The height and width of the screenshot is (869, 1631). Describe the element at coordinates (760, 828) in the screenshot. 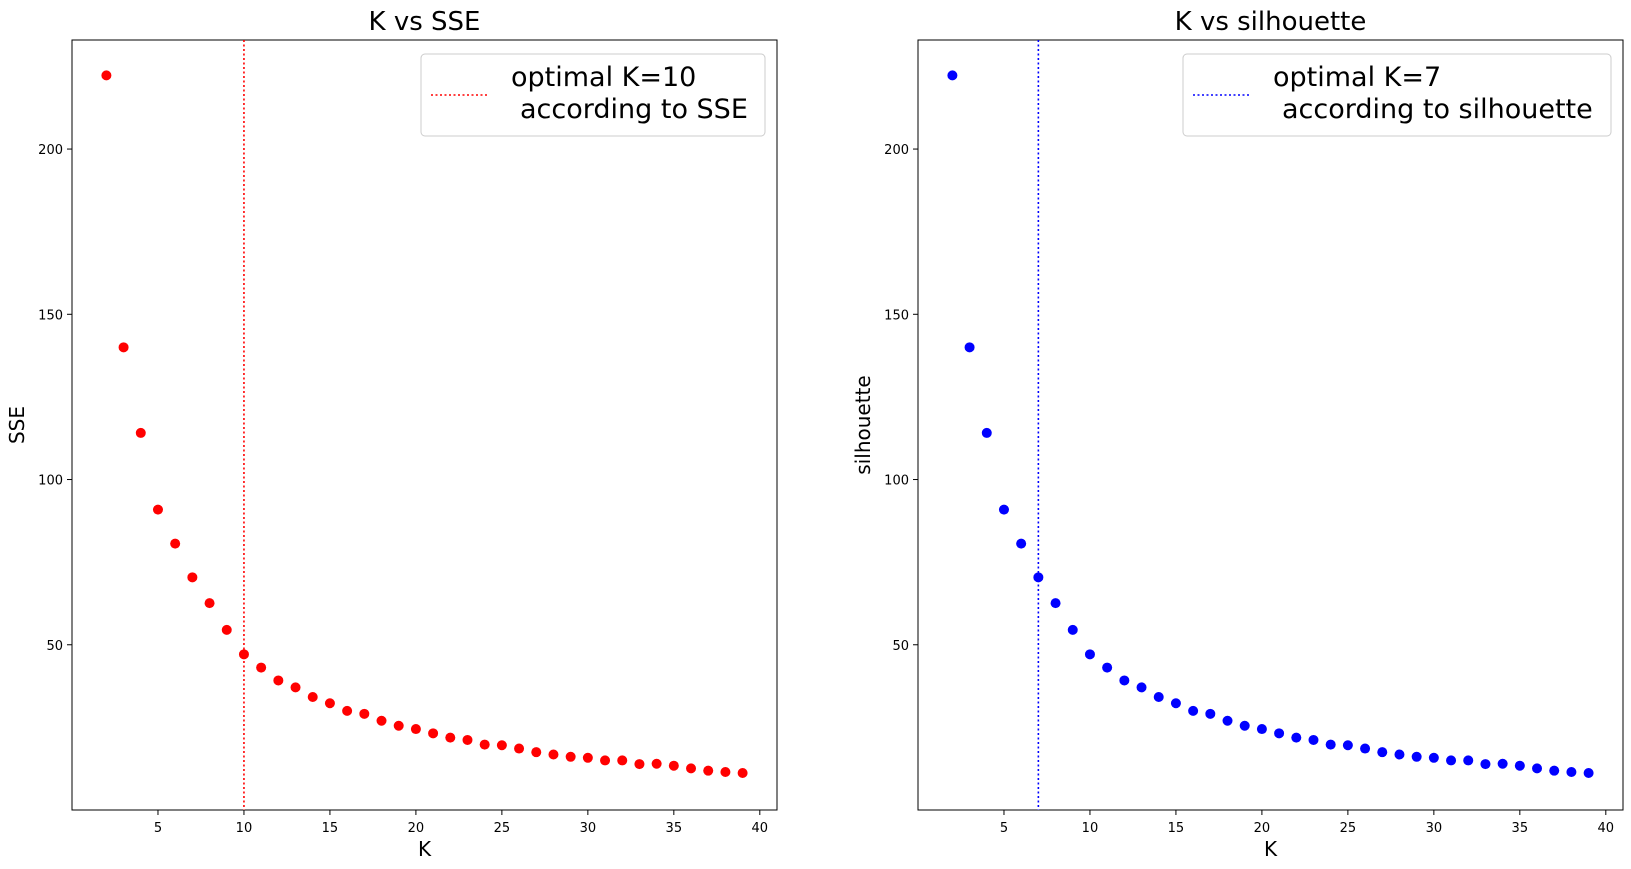

I see `x-tick-label: 40` at that location.